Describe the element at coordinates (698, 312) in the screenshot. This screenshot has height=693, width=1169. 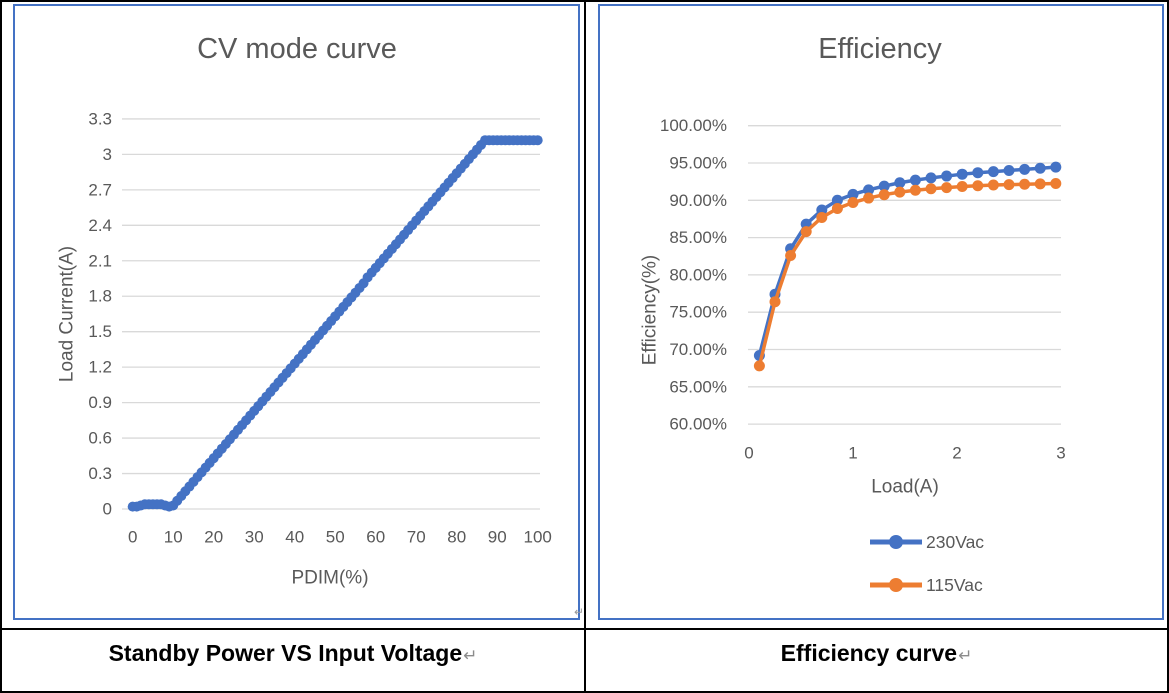
I see `y-tick-label: 75.00%` at that location.